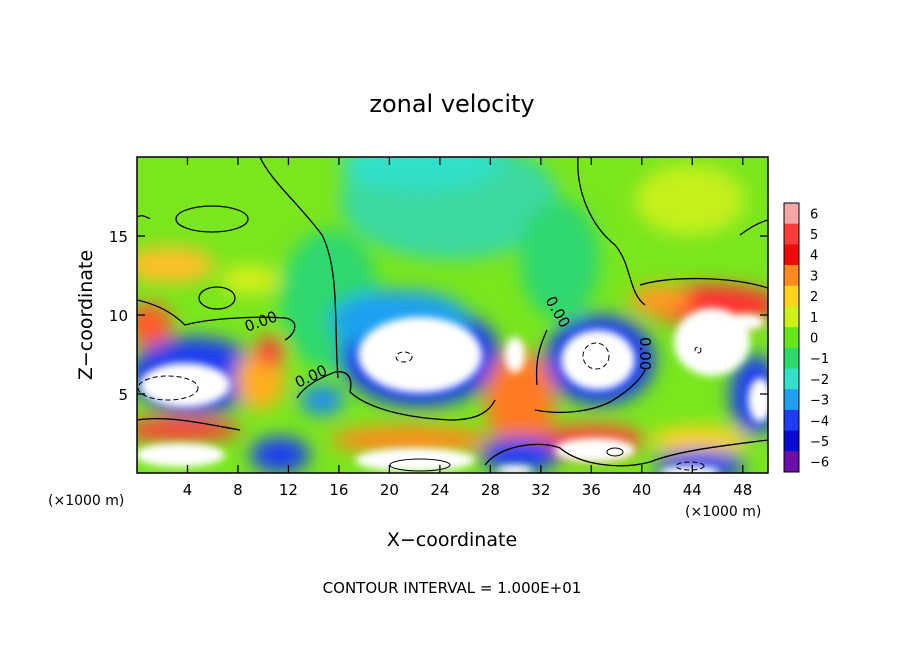 This screenshot has height=654, width=904. Describe the element at coordinates (819, 463) in the screenshot. I see `colorbar-label: −6` at that location.